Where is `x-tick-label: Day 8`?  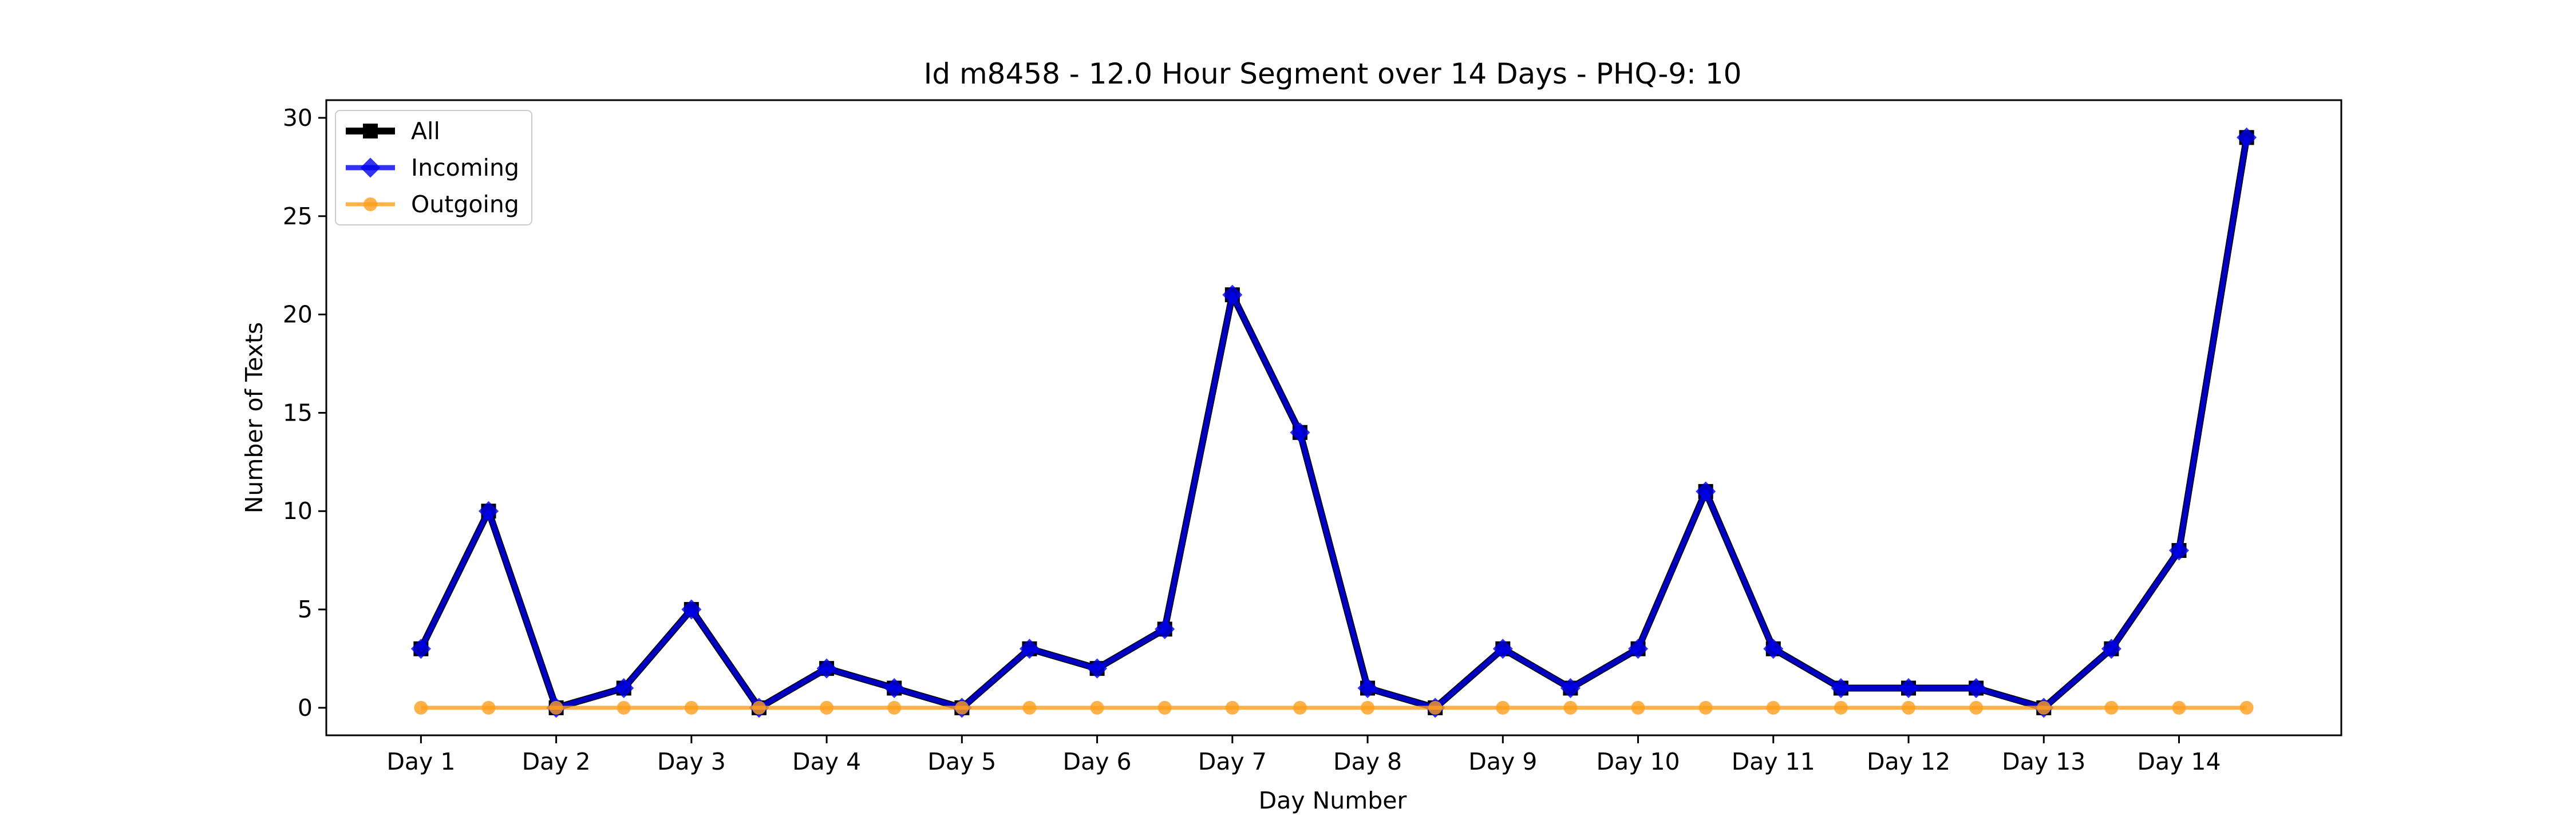
x-tick-label: Day 8 is located at coordinates (1367, 761).